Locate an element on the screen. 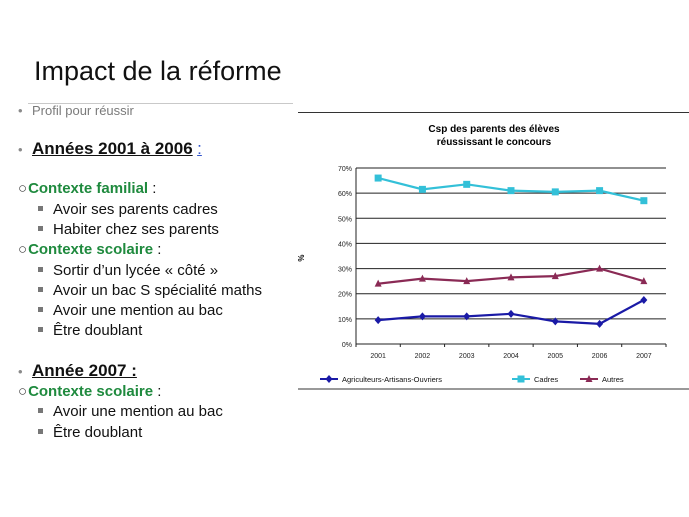  legend-label: Autres is located at coordinates (613, 379).